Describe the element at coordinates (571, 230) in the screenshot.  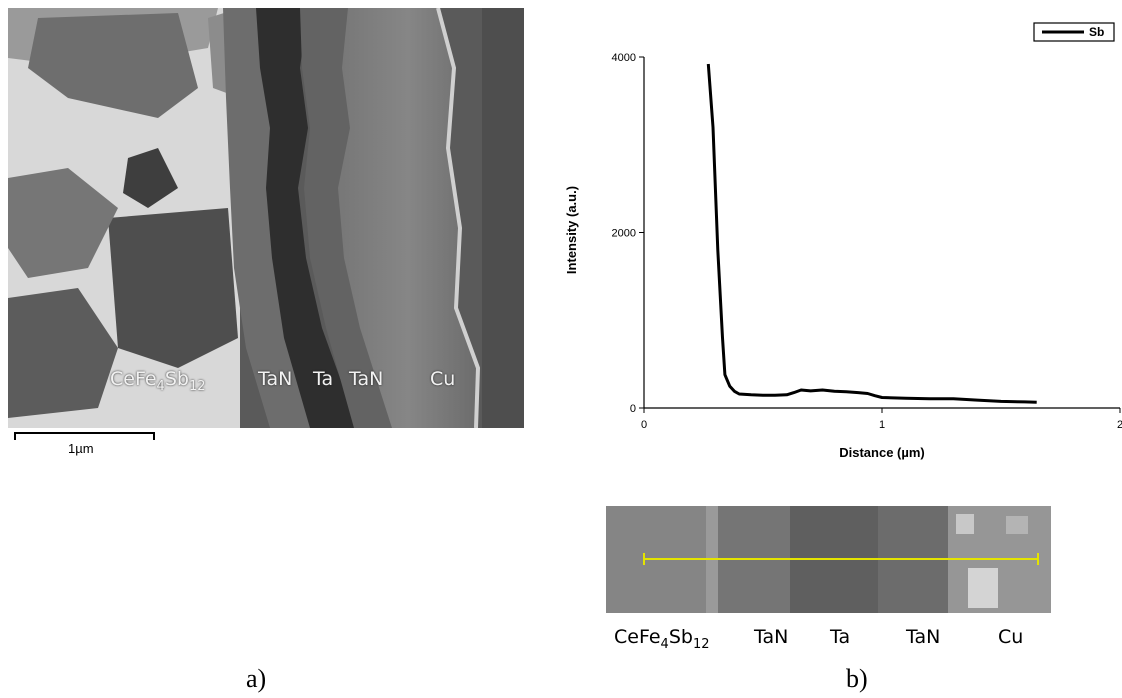
I see `chart-y-axis-label: Intensity (a.u.)` at that location.